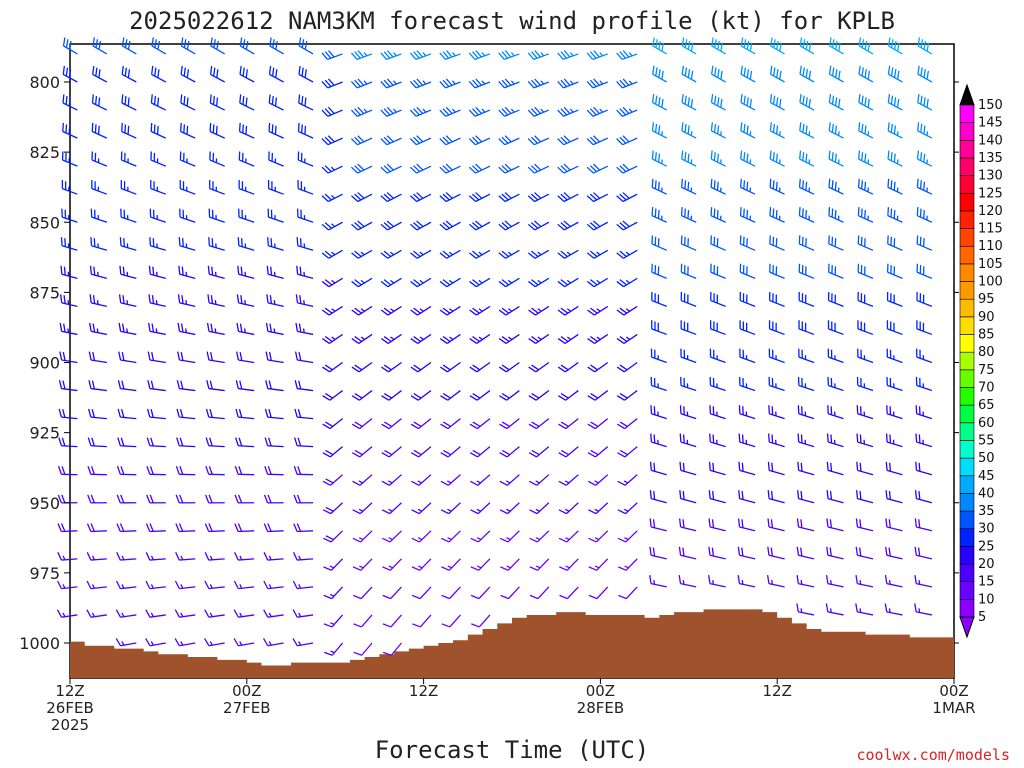 The height and width of the screenshot is (768, 1024). What do you see at coordinates (933, 755) in the screenshot?
I see `credit-text: coolwx.com/models` at bounding box center [933, 755].